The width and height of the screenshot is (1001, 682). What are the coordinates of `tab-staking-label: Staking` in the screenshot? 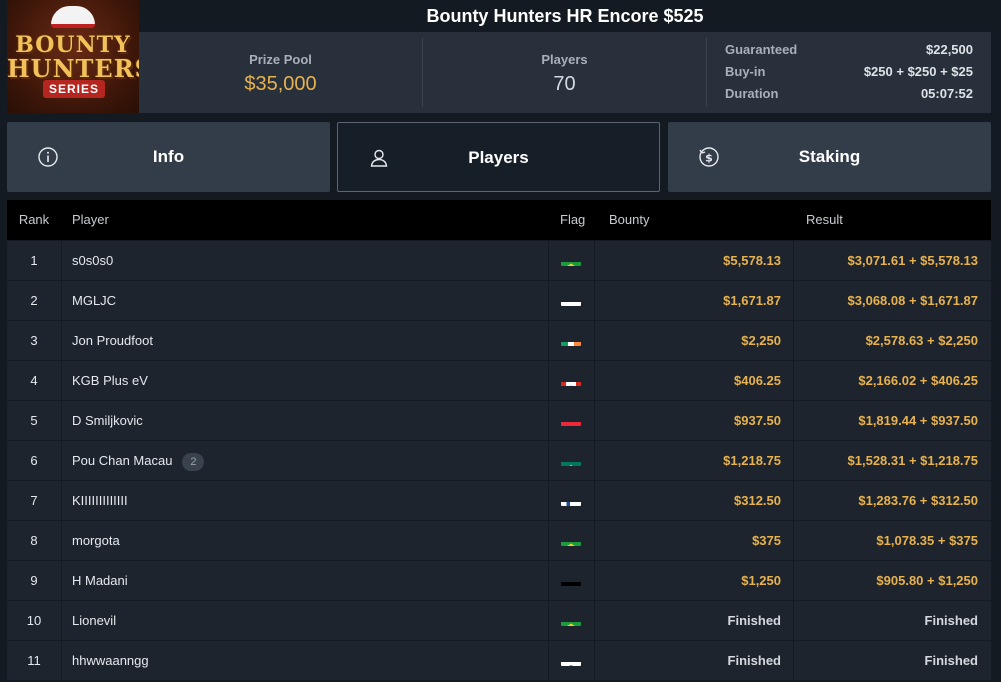 It's located at (829, 156).